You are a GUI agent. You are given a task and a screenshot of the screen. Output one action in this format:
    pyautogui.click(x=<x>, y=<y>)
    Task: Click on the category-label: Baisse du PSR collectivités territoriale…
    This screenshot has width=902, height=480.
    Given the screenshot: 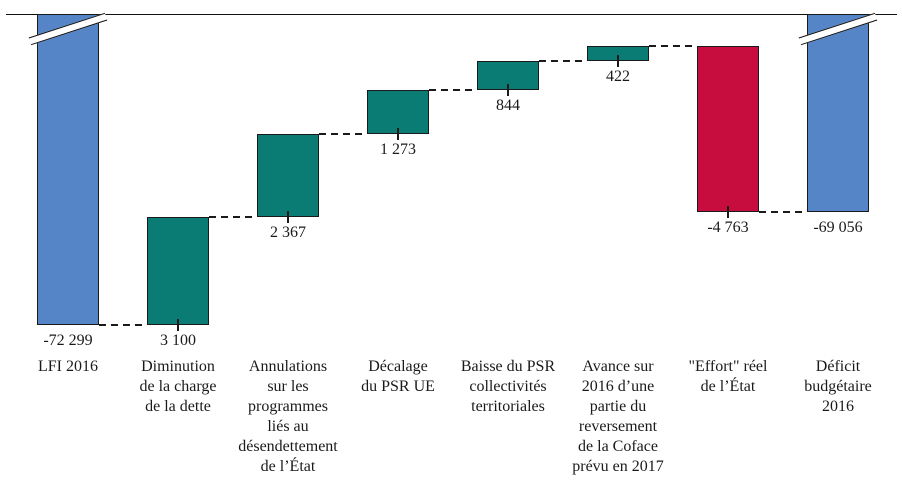 What is the action you would take?
    pyautogui.click(x=508, y=386)
    